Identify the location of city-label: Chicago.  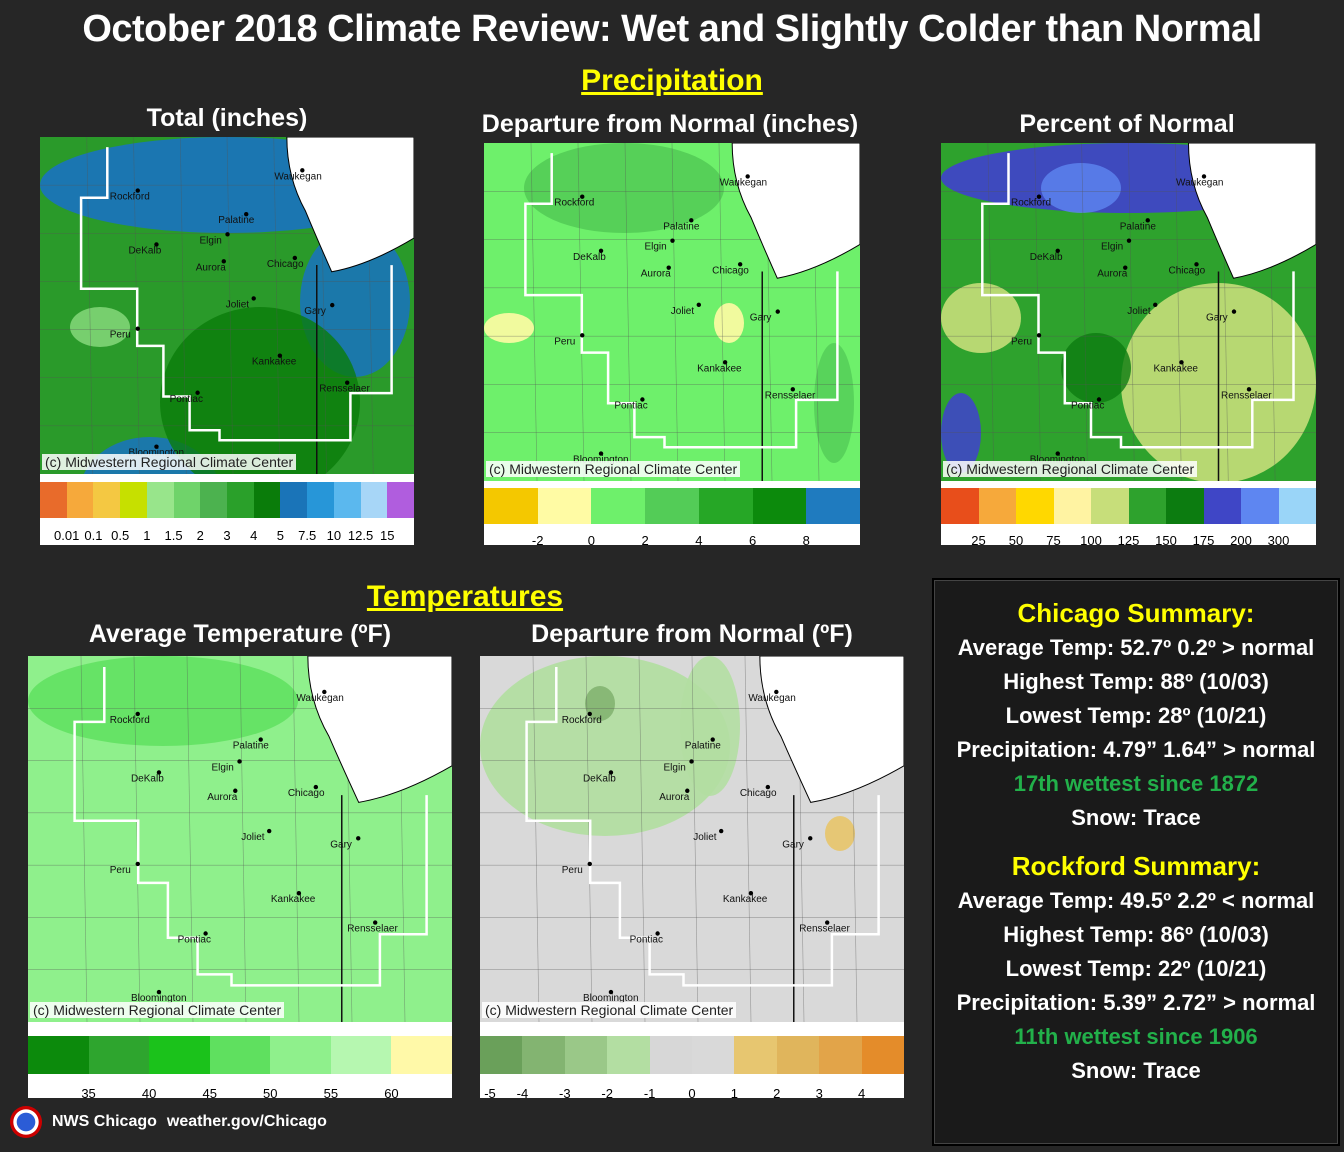
(1187, 270).